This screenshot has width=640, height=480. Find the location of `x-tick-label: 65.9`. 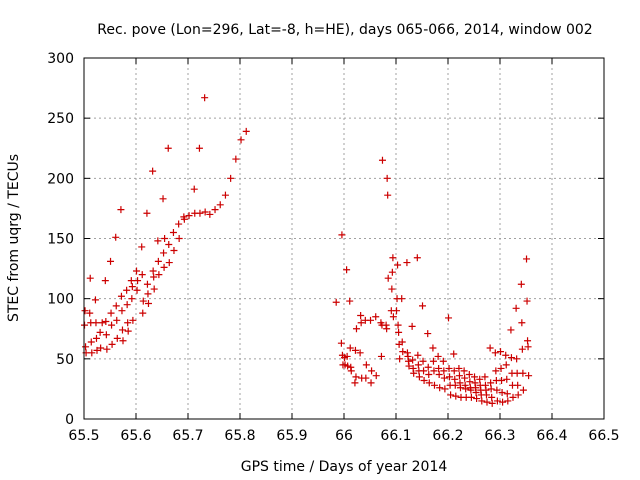

x-tick-label: 65.9 is located at coordinates (291, 436).